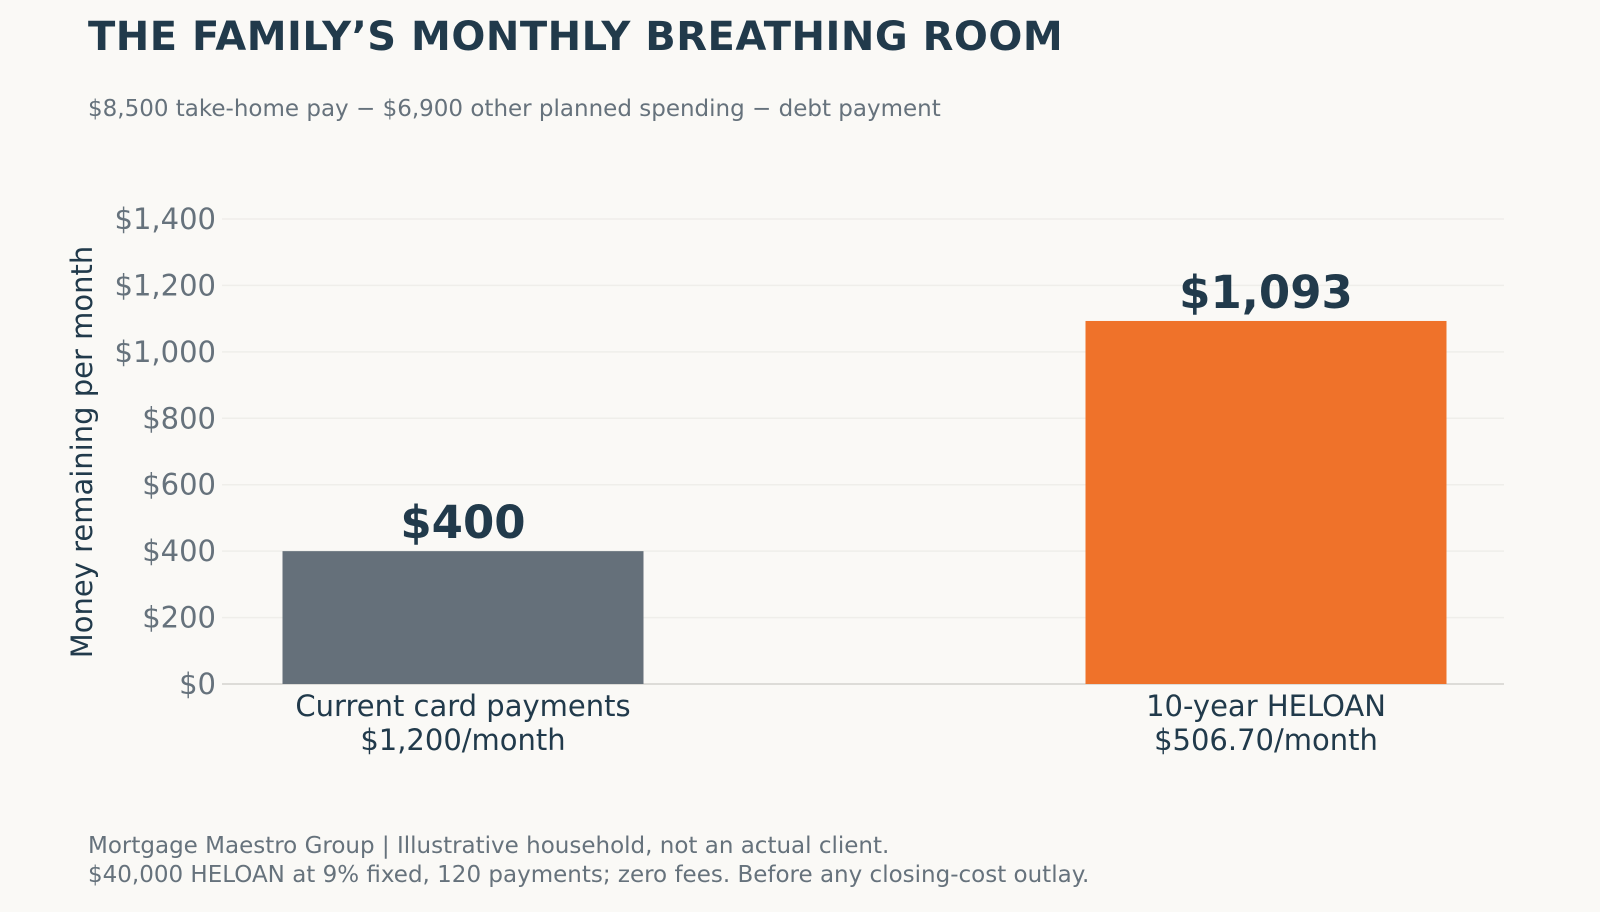 This screenshot has width=1600, height=912. Describe the element at coordinates (462, 706) in the screenshot. I see `x-category-label: Current card payments` at that location.